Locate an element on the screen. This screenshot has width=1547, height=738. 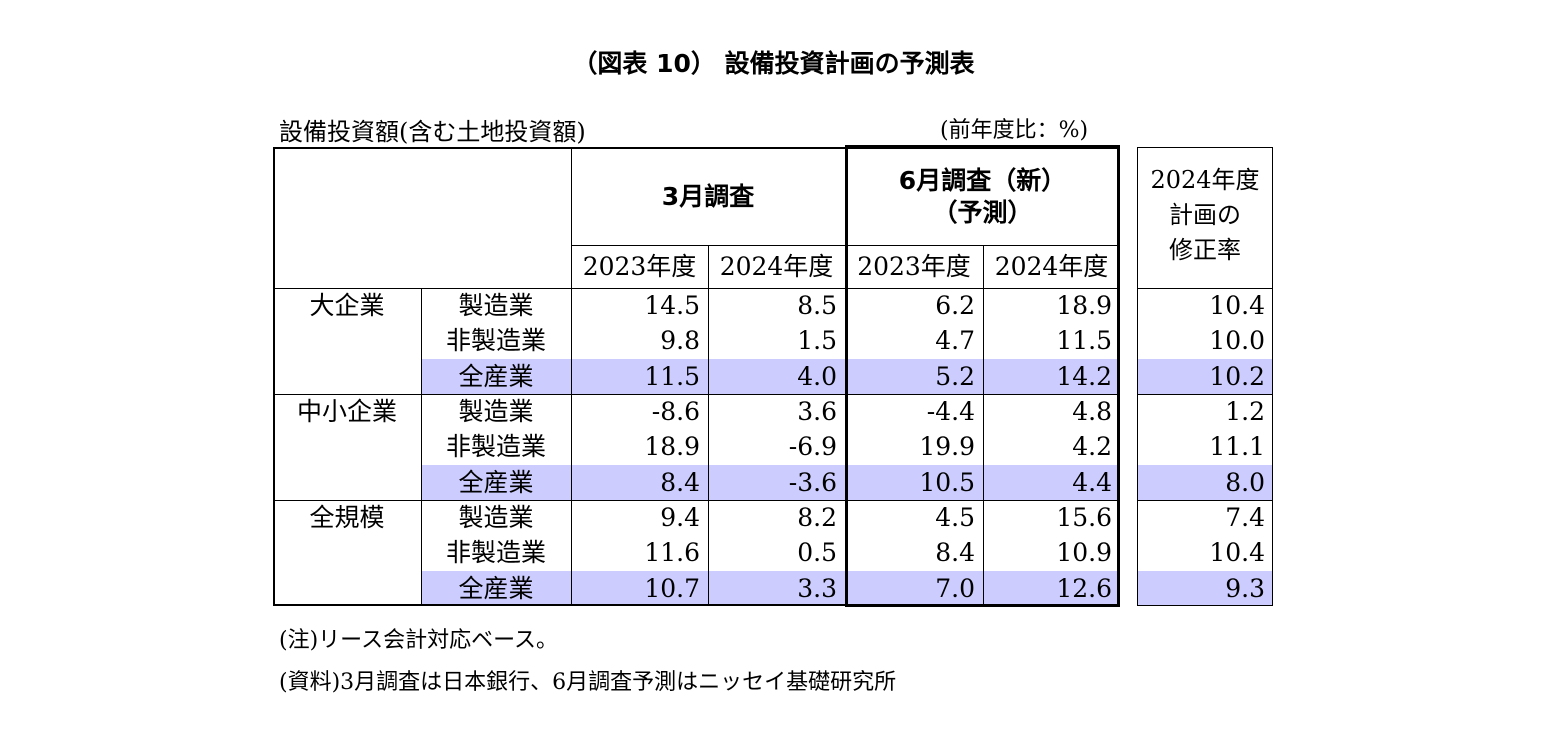
value-cell: 7.0 is located at coordinates (955, 588).